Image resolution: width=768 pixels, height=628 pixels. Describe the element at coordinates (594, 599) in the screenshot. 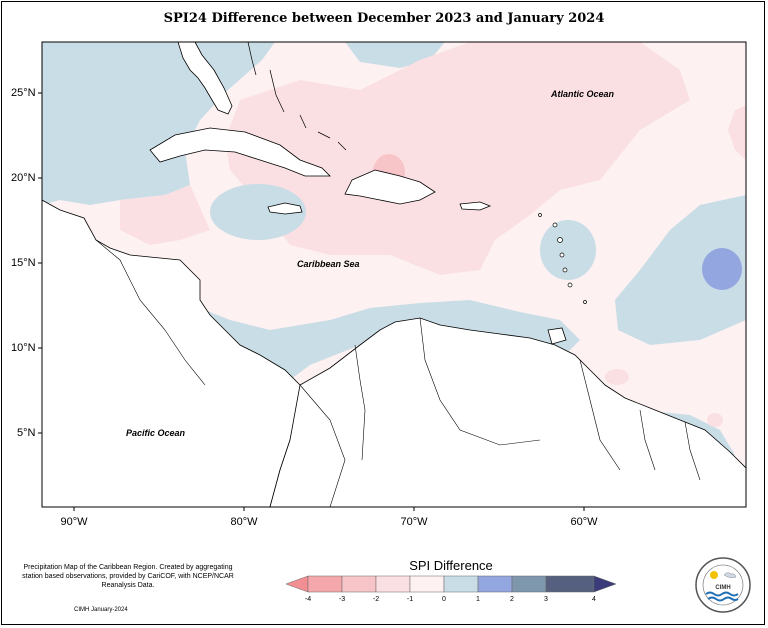

I see `legend-tick-8: 4` at that location.